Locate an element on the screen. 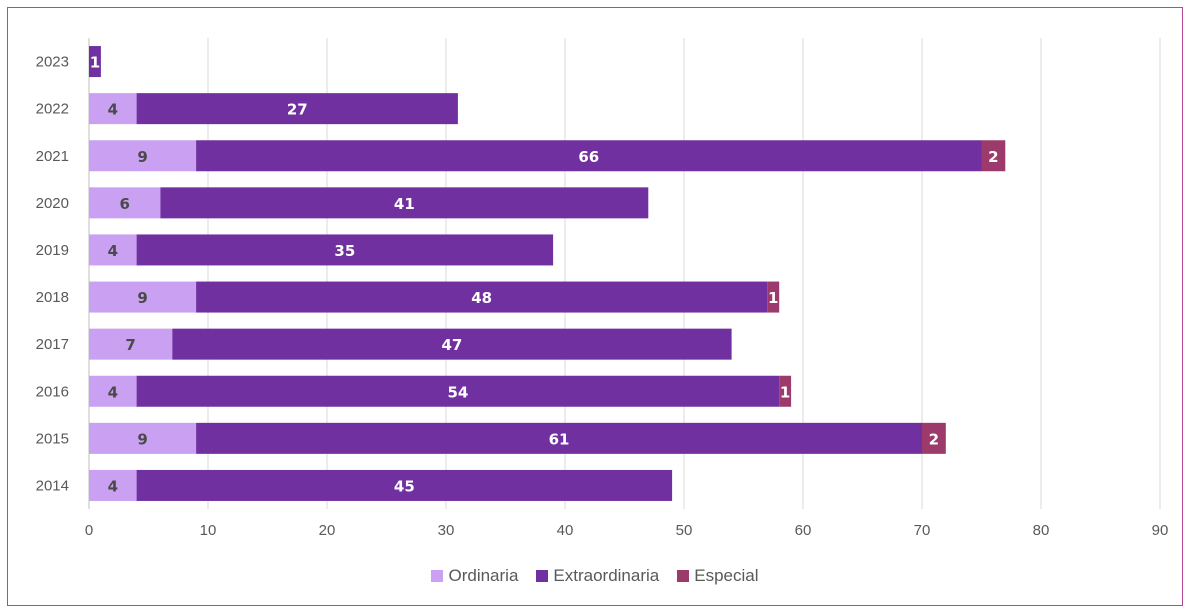 The image size is (1190, 613). y-tick-label: 2015 is located at coordinates (52, 438).